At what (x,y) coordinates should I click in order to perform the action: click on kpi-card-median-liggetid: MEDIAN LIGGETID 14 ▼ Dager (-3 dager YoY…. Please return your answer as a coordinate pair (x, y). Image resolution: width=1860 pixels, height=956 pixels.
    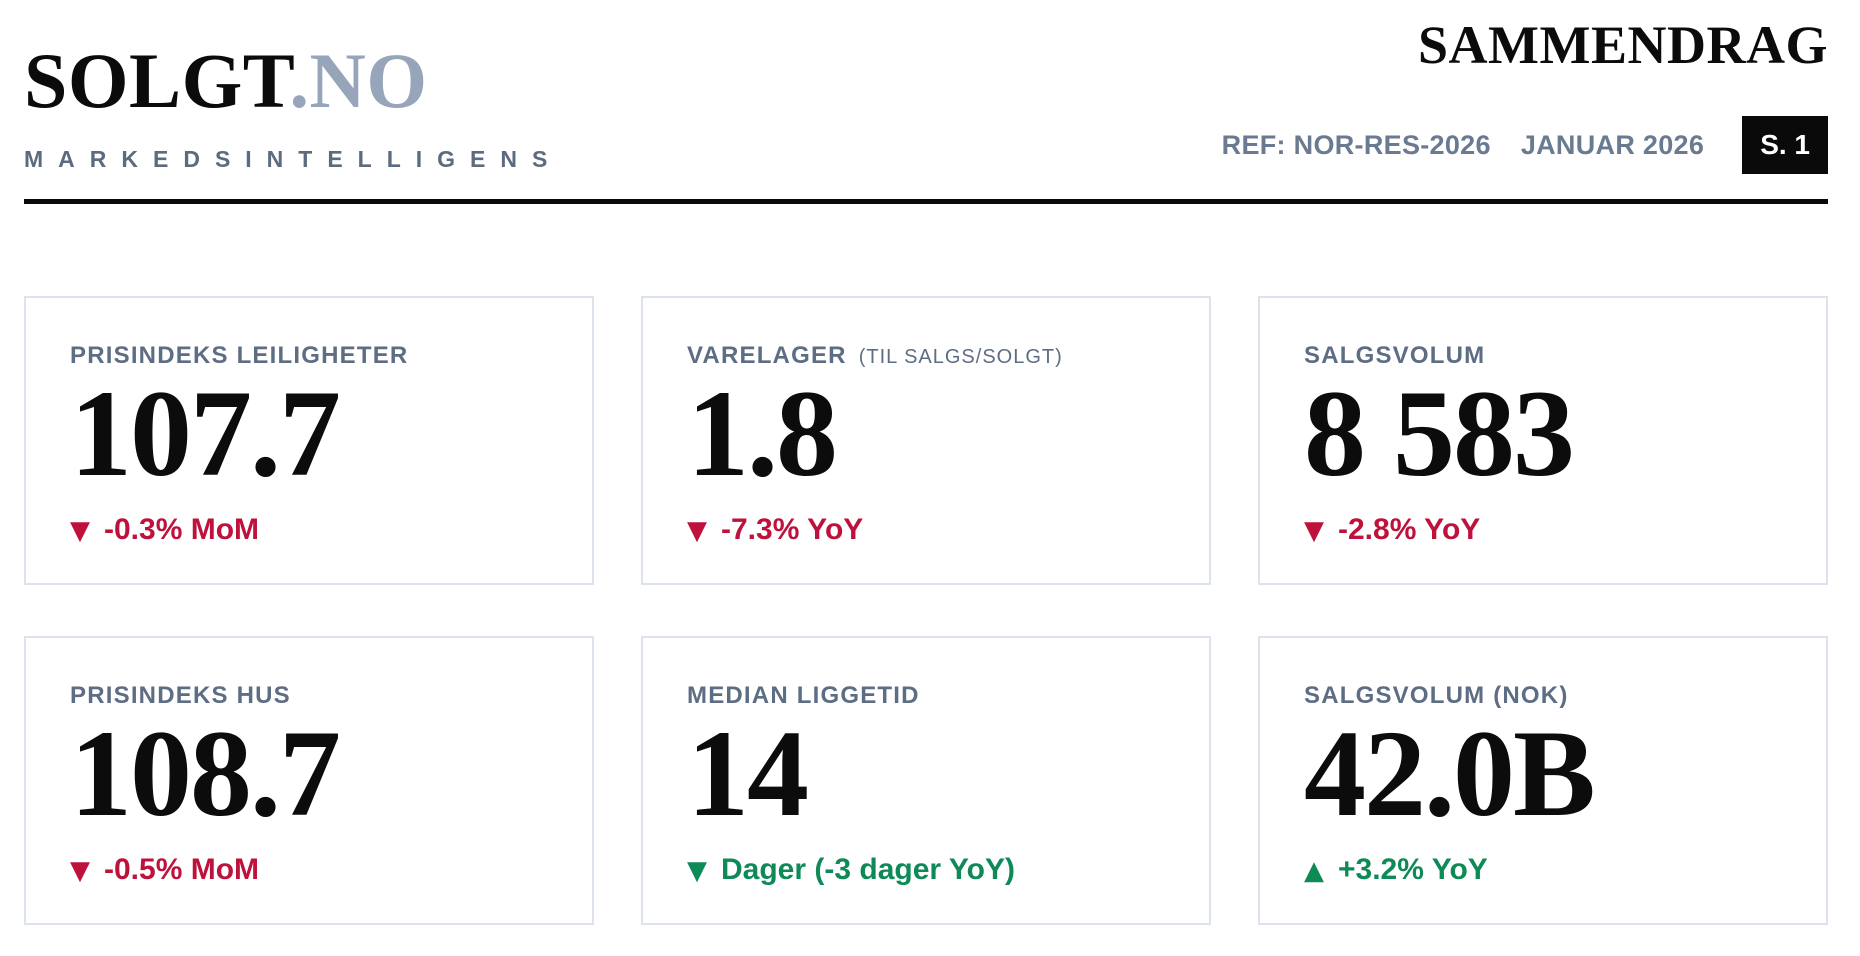
    Looking at the image, I should click on (926, 780).